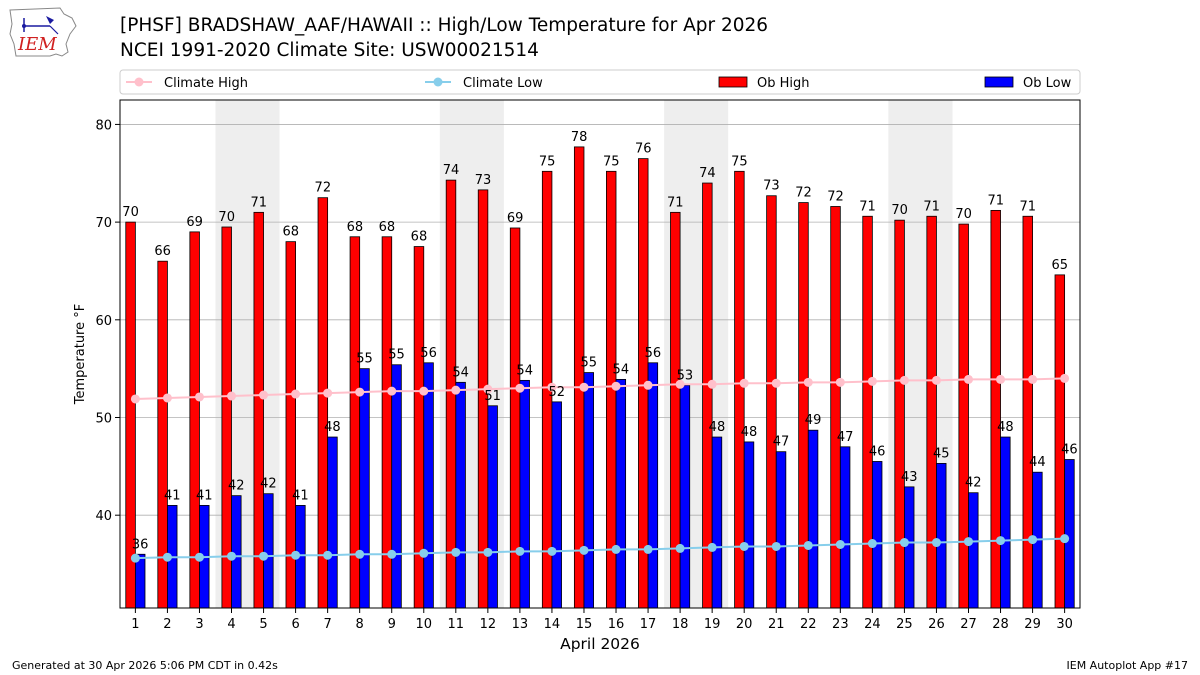 Image resolution: width=1200 pixels, height=675 pixels. What do you see at coordinates (423, 624) in the screenshot?
I see `x-tick-label: 10` at bounding box center [423, 624].